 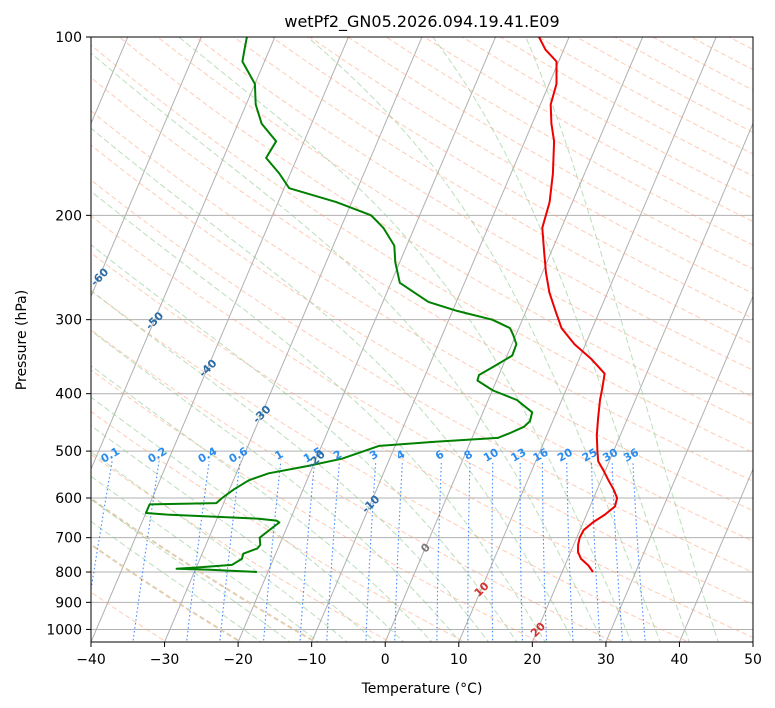 I want to click on chart-title: wetPf2_GN05.2026.094.19.41.E09, so click(x=421, y=22).